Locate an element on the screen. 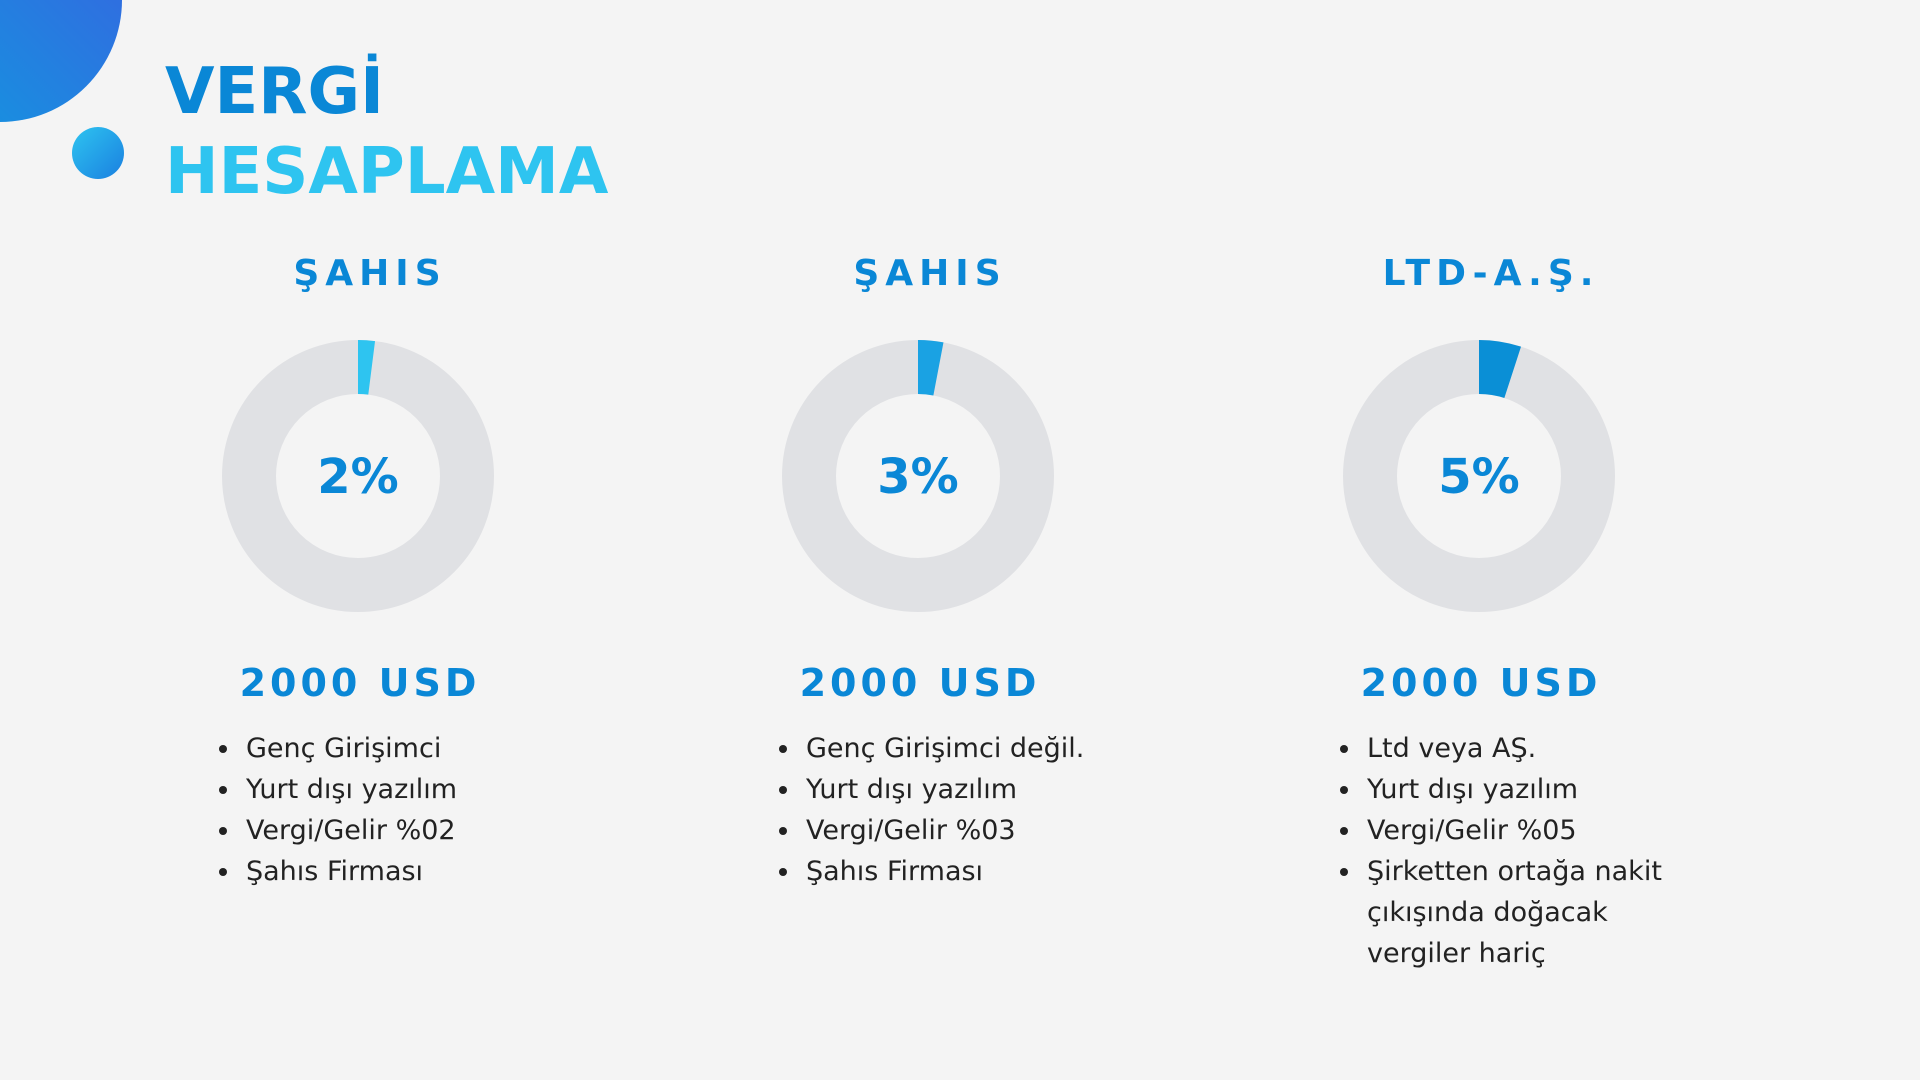 The width and height of the screenshot is (1920, 1080). dot-decoration is located at coordinates (98, 153).